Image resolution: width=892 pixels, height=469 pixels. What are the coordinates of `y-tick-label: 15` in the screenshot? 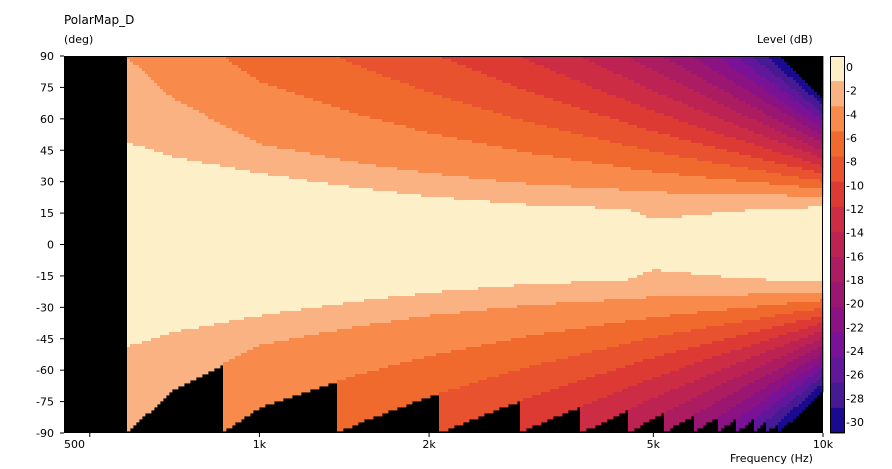 It's located at (47, 213).